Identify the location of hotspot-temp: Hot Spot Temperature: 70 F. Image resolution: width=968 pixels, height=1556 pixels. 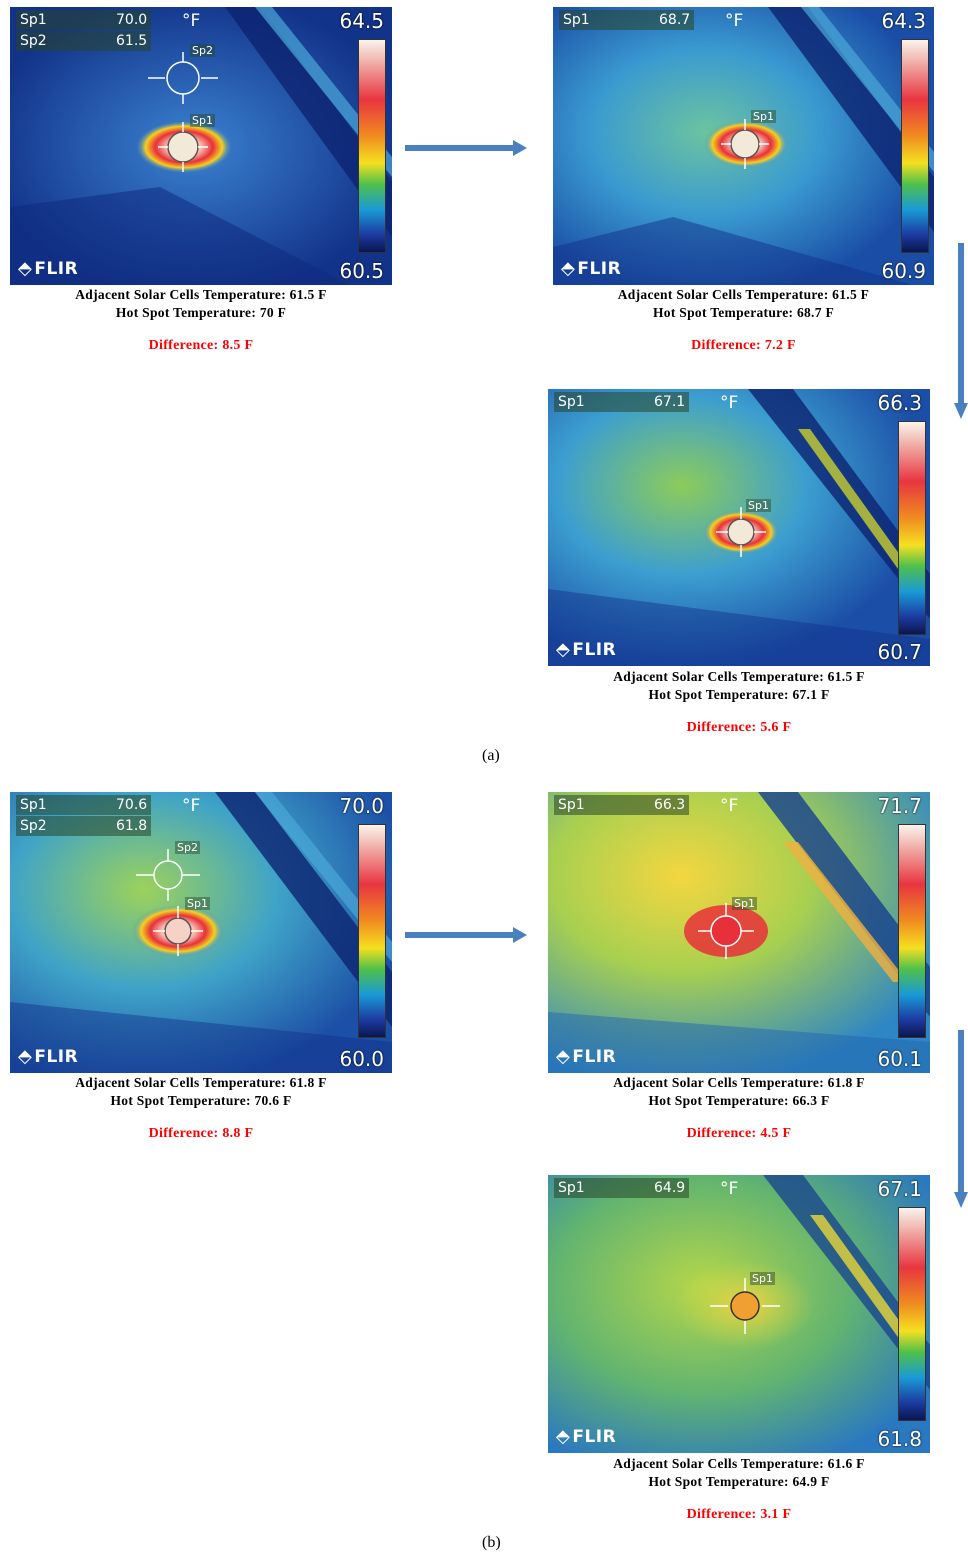
(201, 312).